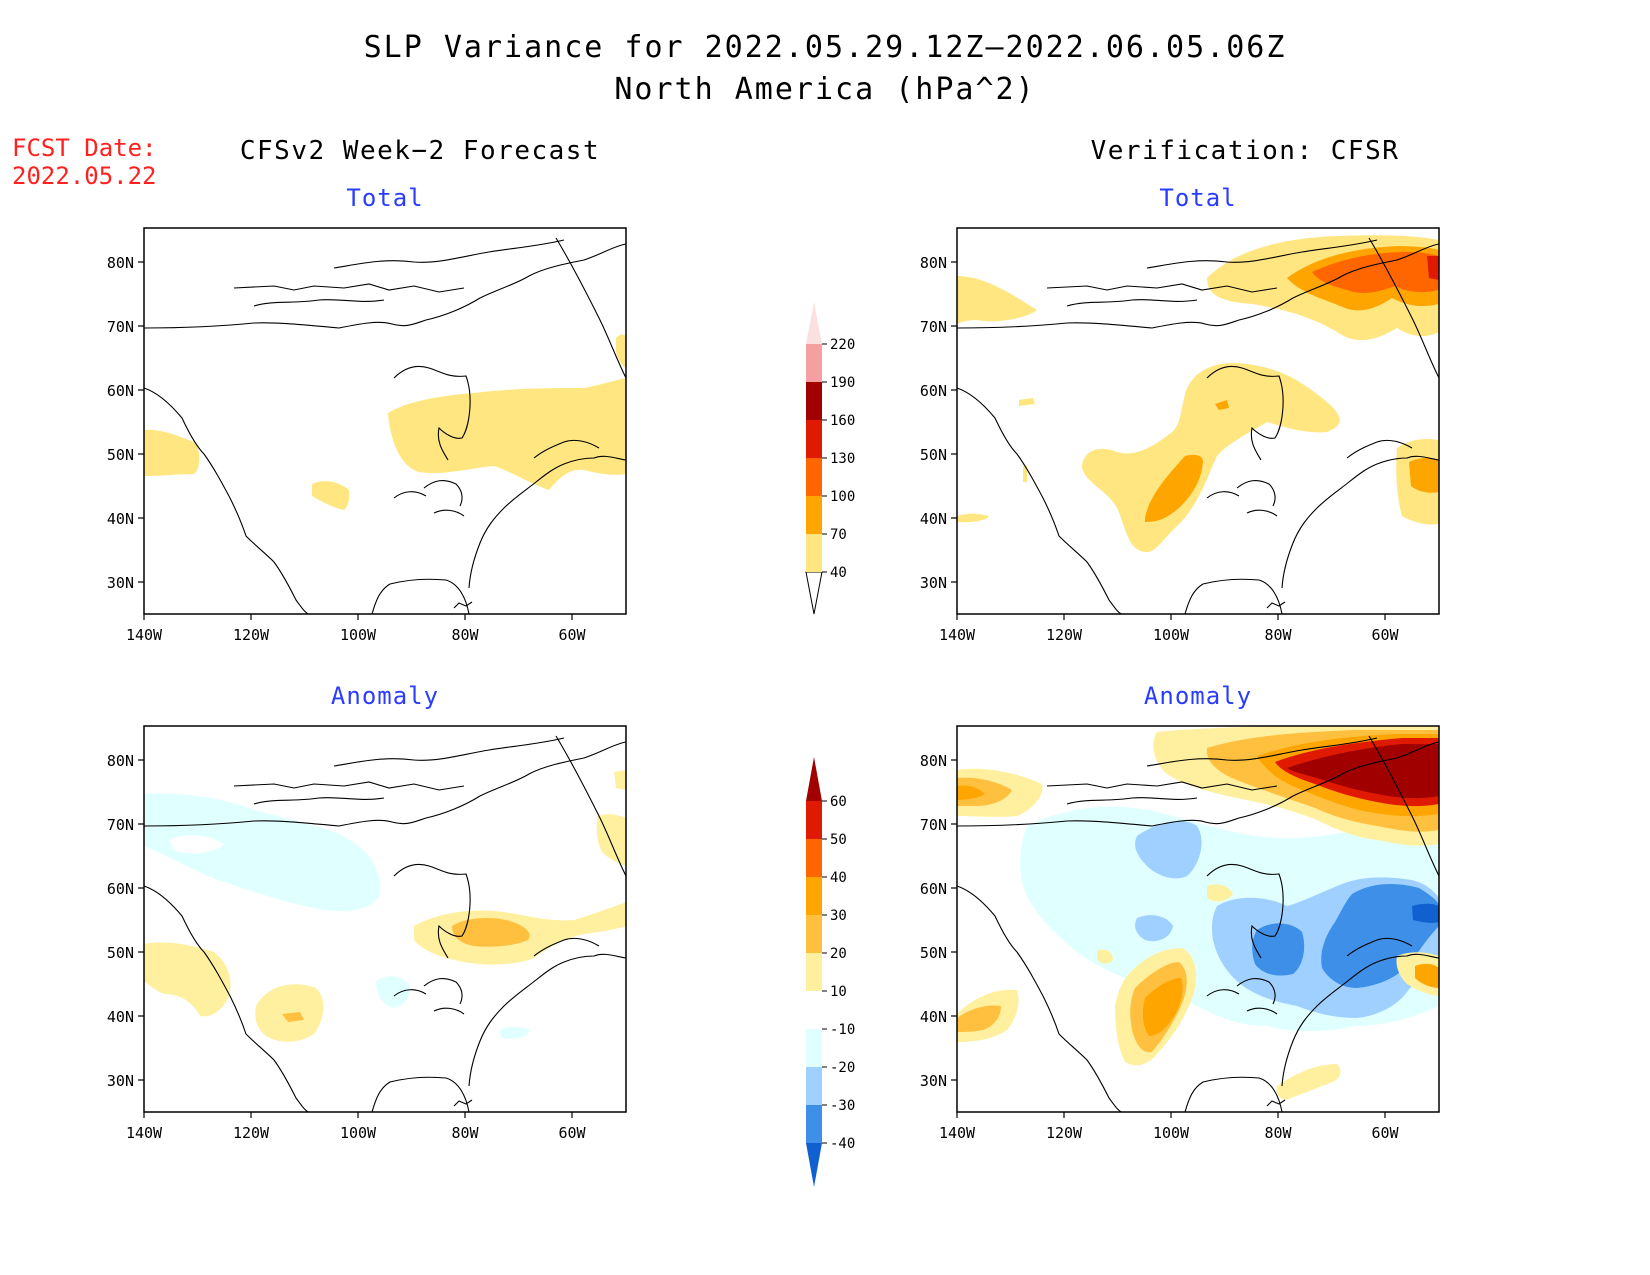 This screenshot has height=1275, width=1650. I want to click on lat-label: 70N, so click(120, 825).